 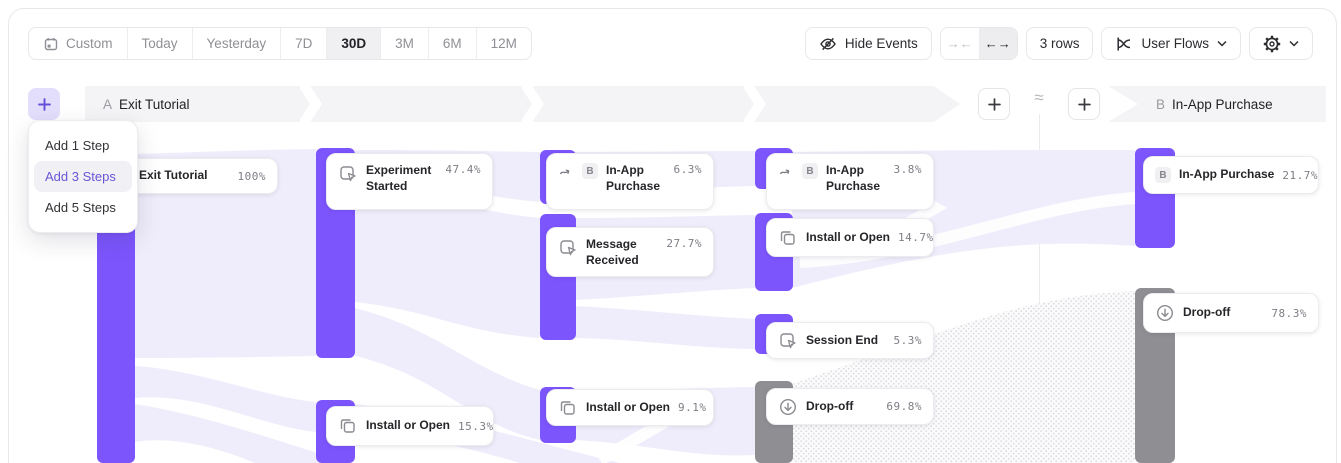 What do you see at coordinates (463, 169) in the screenshot?
I see `node-percent: 47.4%` at bounding box center [463, 169].